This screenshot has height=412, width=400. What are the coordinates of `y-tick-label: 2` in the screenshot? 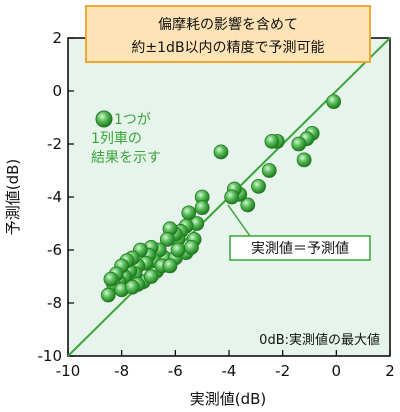 It's located at (57, 38).